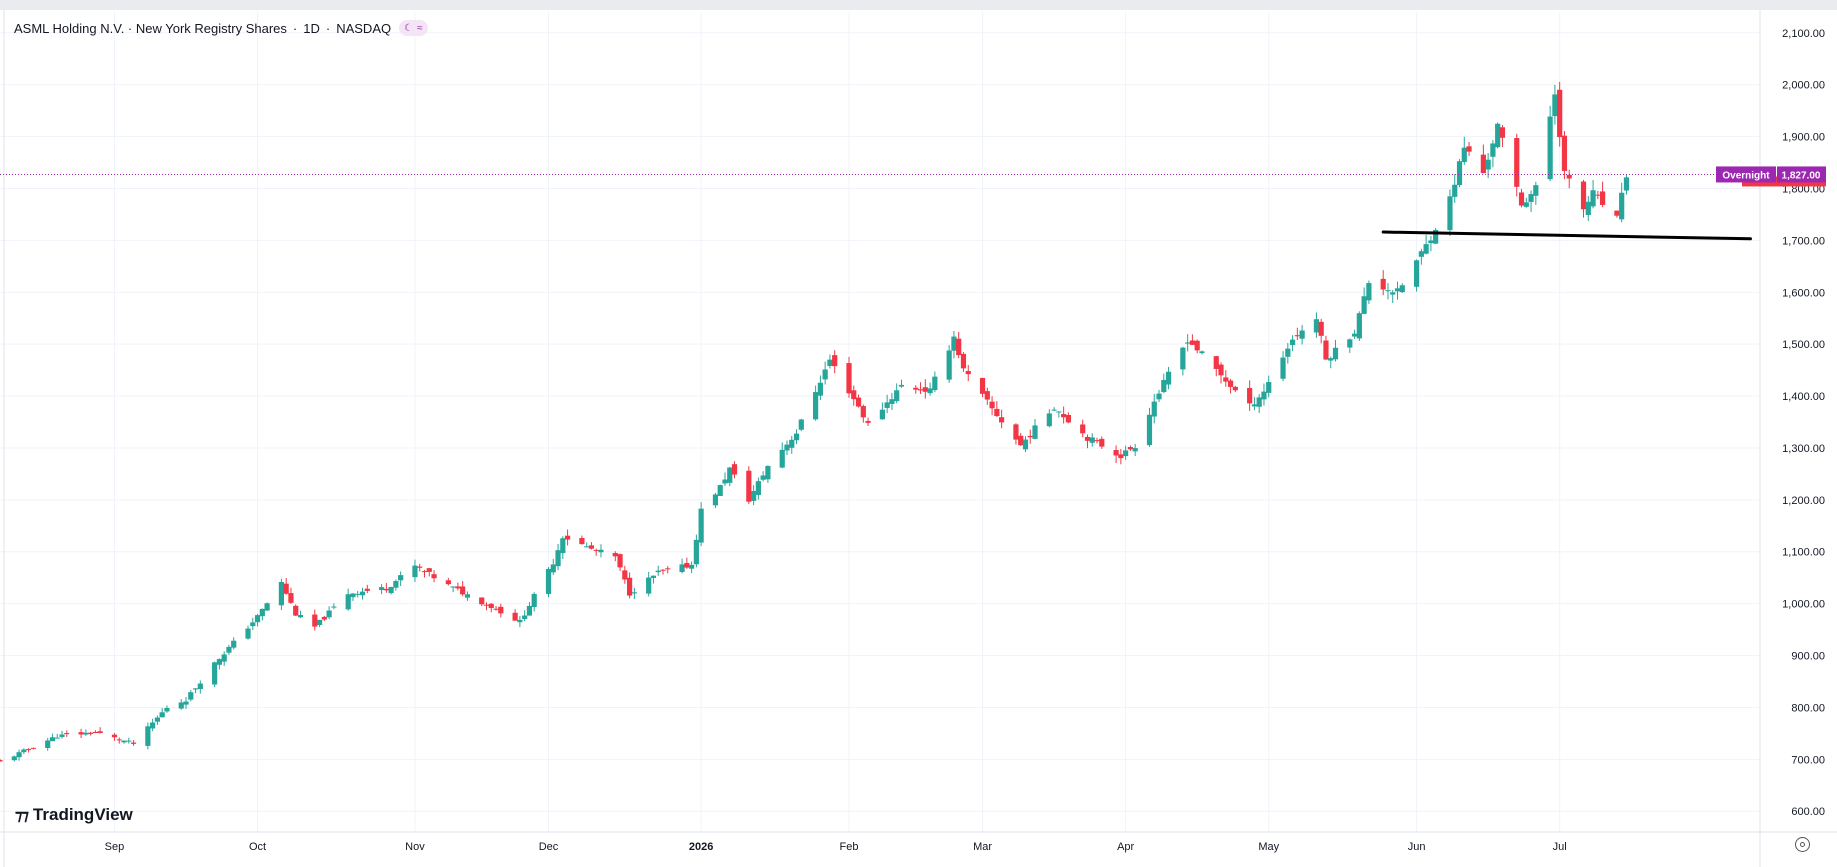 This screenshot has width=1837, height=867. Describe the element at coordinates (1566, 235) in the screenshot. I see `trendline-drawing` at that location.